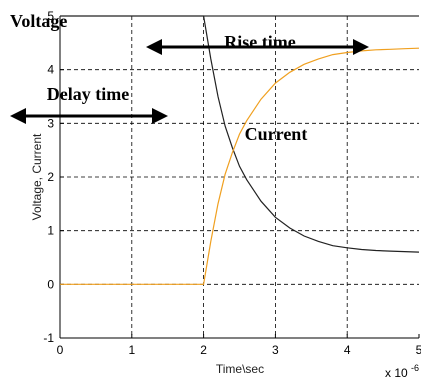  Describe the element at coordinates (259, 42) in the screenshot. I see `annotation-rise-time: Rise time` at that location.